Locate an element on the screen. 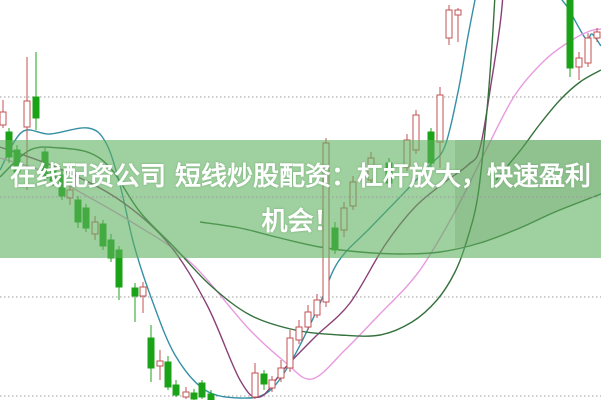 This screenshot has width=601, height=400. band-shade is located at coordinates (528, 194).